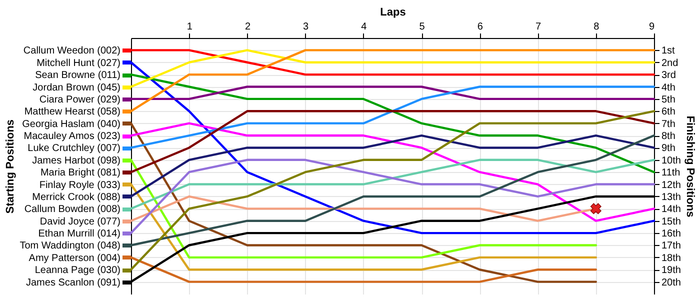 The height and width of the screenshot is (300, 700). I want to click on y2-tick-label: 13th, so click(671, 197).